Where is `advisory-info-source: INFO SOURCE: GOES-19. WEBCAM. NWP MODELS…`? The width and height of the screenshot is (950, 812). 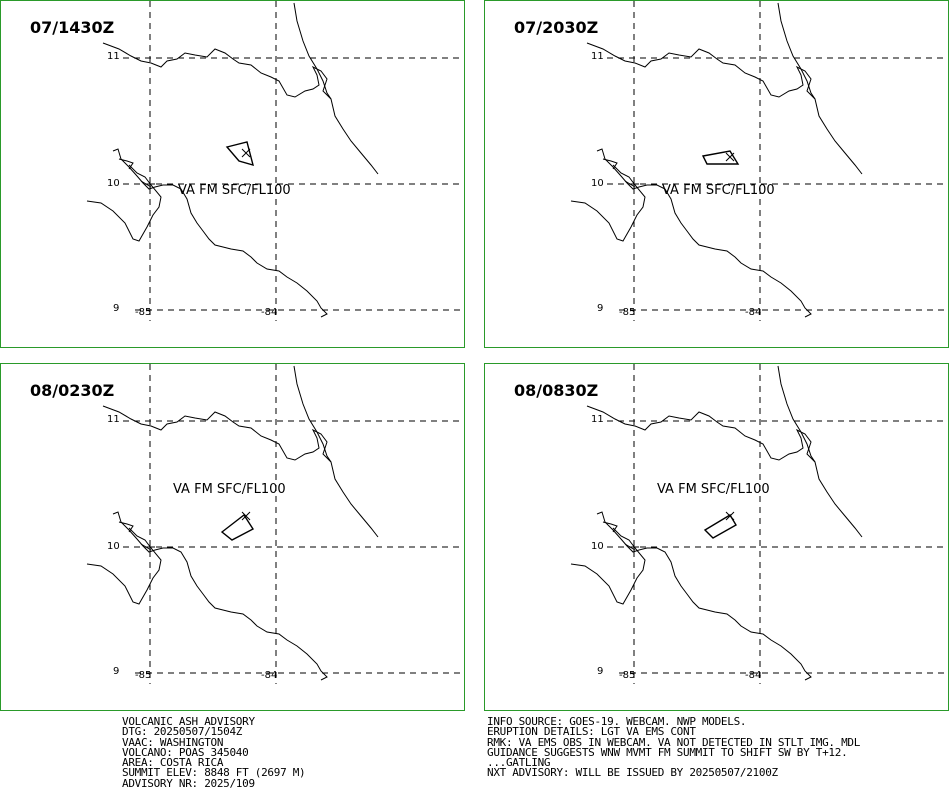 advisory-info-source: INFO SOURCE: GOES-19. WEBCAM. NWP MODELS… is located at coordinates (617, 721).